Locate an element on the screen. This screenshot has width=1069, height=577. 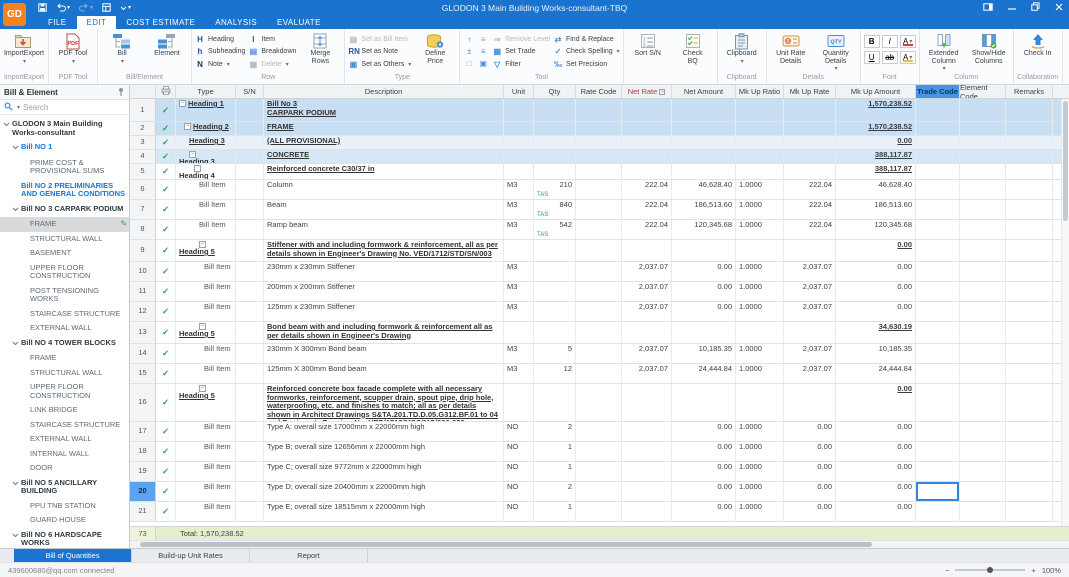
cell-type: Bill Item is located at coordinates (206, 229).